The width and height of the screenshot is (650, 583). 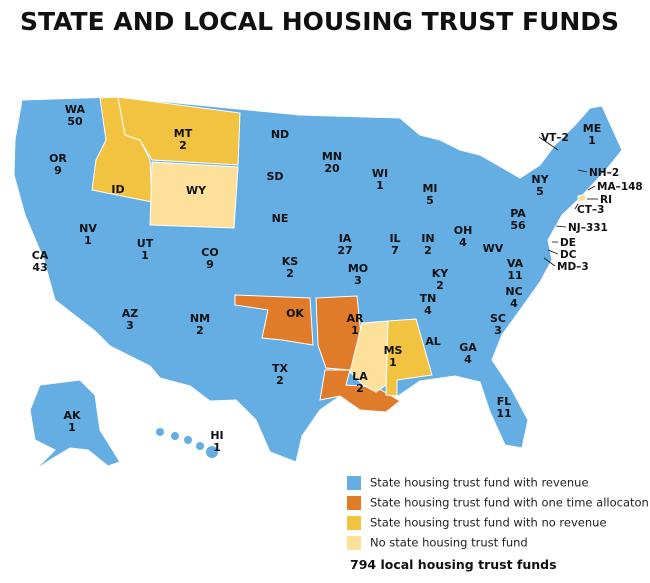 I want to click on state-abbr: MT, so click(x=183, y=133).